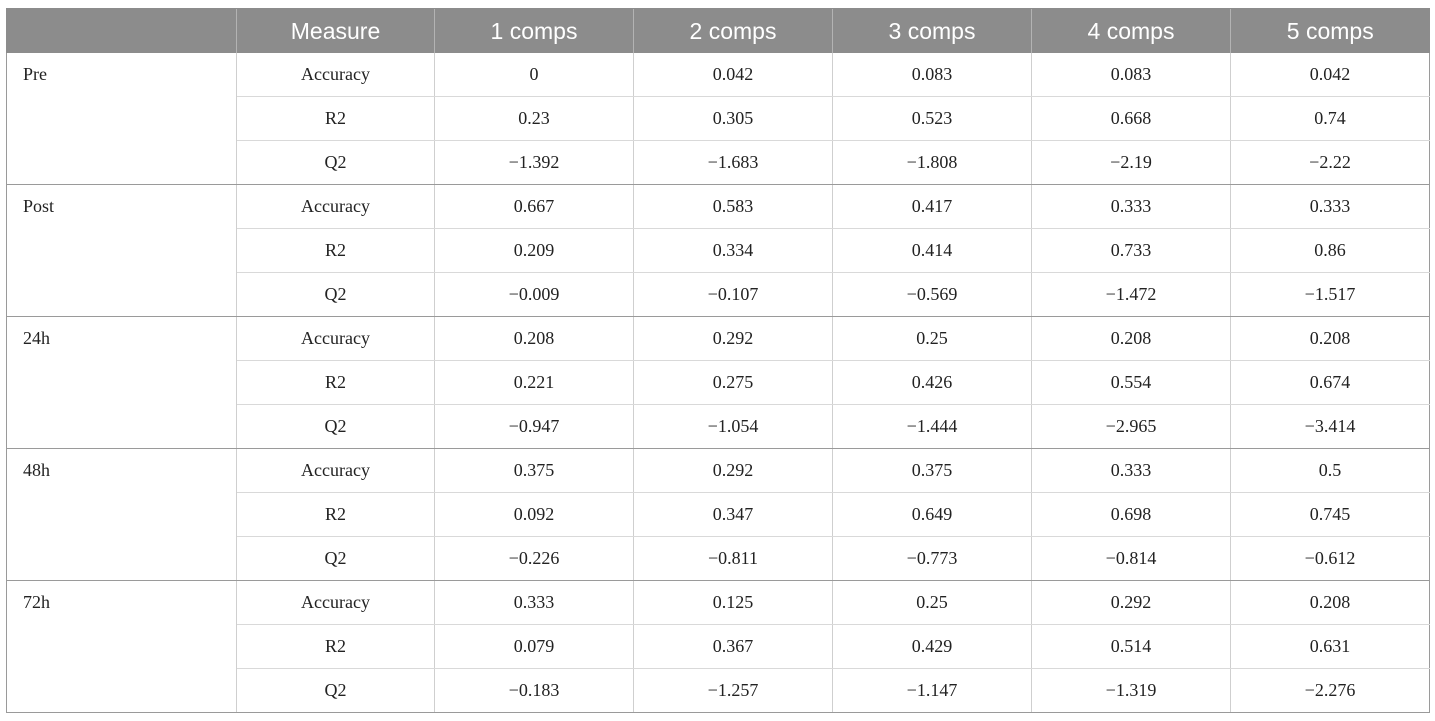 The image size is (1435, 721). Describe the element at coordinates (121, 514) in the screenshot. I see `group-label-cell: 48h` at that location.